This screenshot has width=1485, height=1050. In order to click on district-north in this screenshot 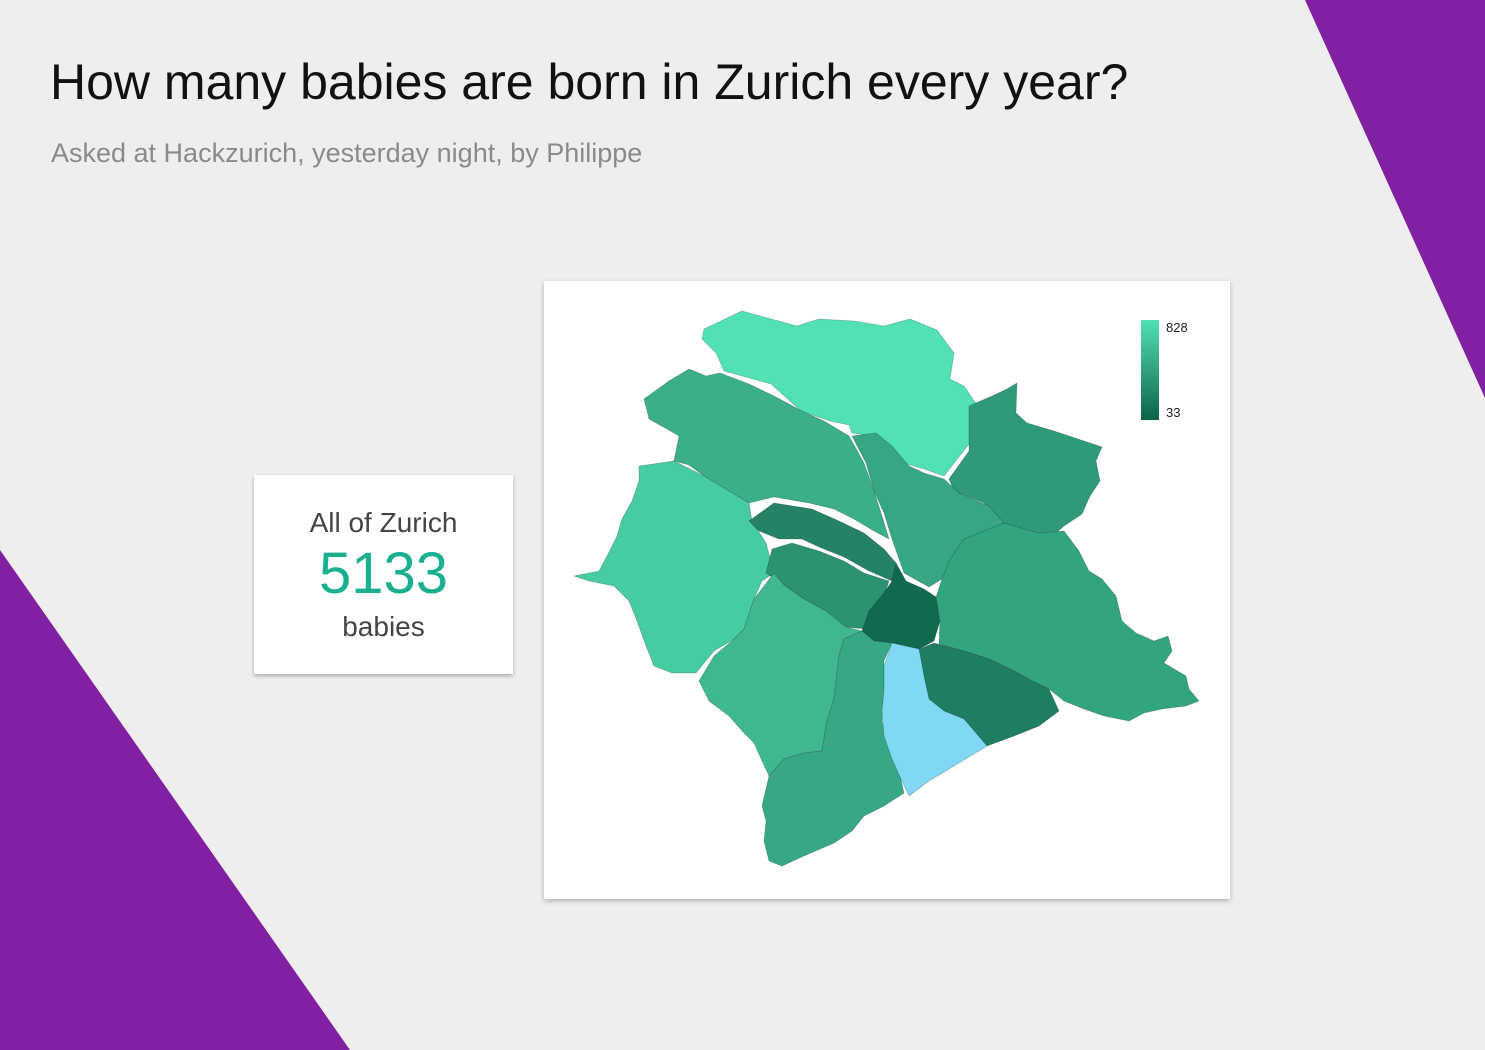, I will do `click(840, 393)`.